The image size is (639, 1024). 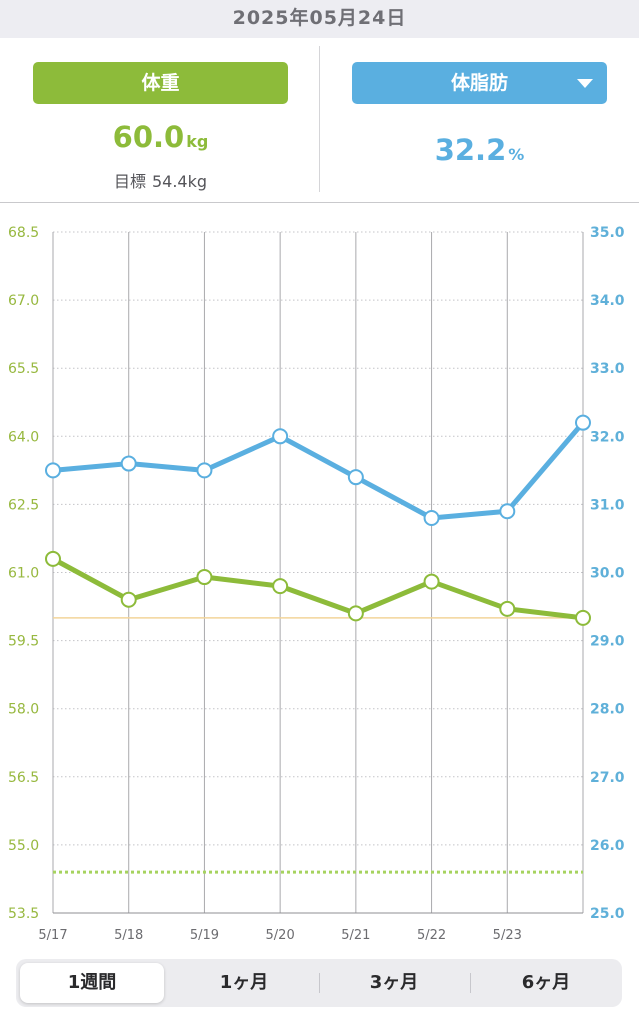 I want to click on target-label: 目標, so click(x=129, y=181).